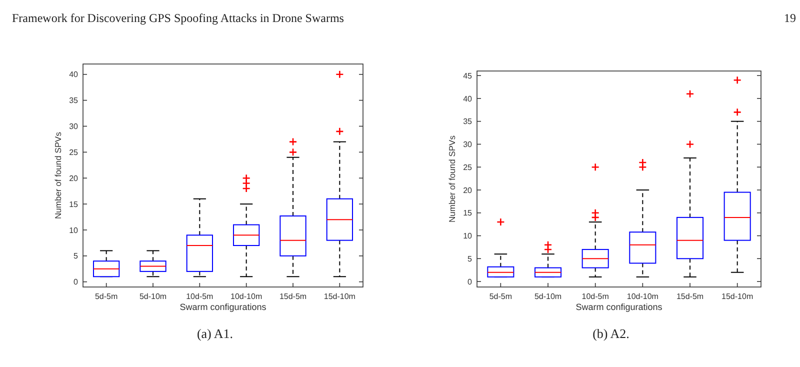  I want to click on text: Framework for Discovering GPS Spoofing Attacks in Drone Swarms, so click(178, 18).